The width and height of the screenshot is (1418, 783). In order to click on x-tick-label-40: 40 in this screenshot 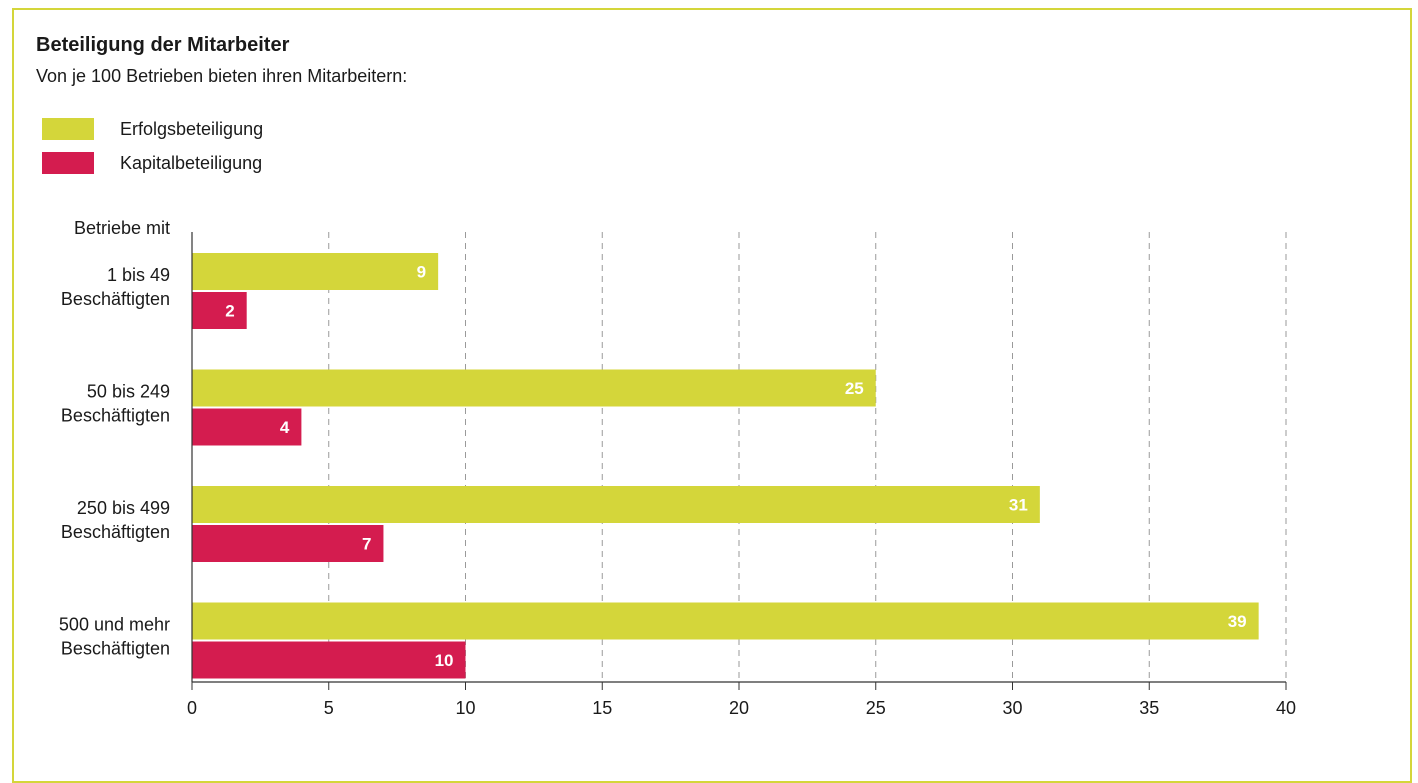, I will do `click(1286, 708)`.